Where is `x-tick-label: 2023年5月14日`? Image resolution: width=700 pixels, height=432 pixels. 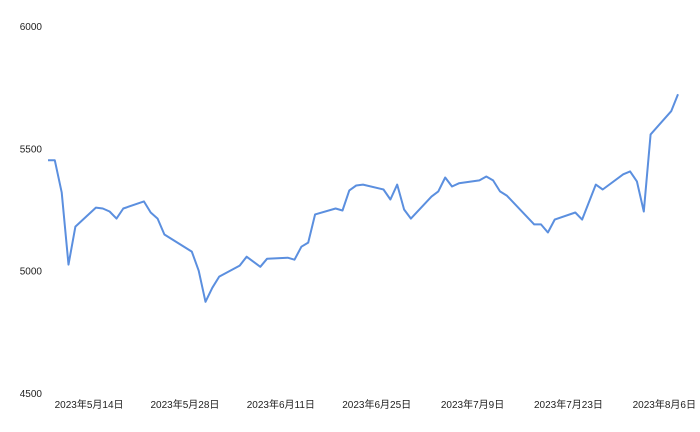 x-tick-label: 2023年5月14日 is located at coordinates (89, 404).